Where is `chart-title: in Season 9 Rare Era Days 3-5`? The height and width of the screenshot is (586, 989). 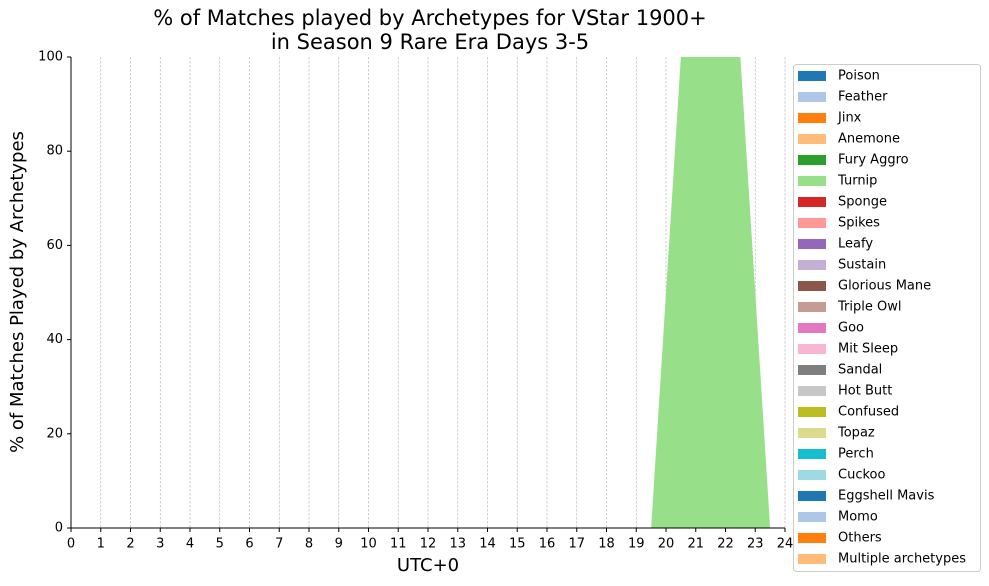 chart-title: in Season 9 Rare Era Days 3-5 is located at coordinates (430, 42).